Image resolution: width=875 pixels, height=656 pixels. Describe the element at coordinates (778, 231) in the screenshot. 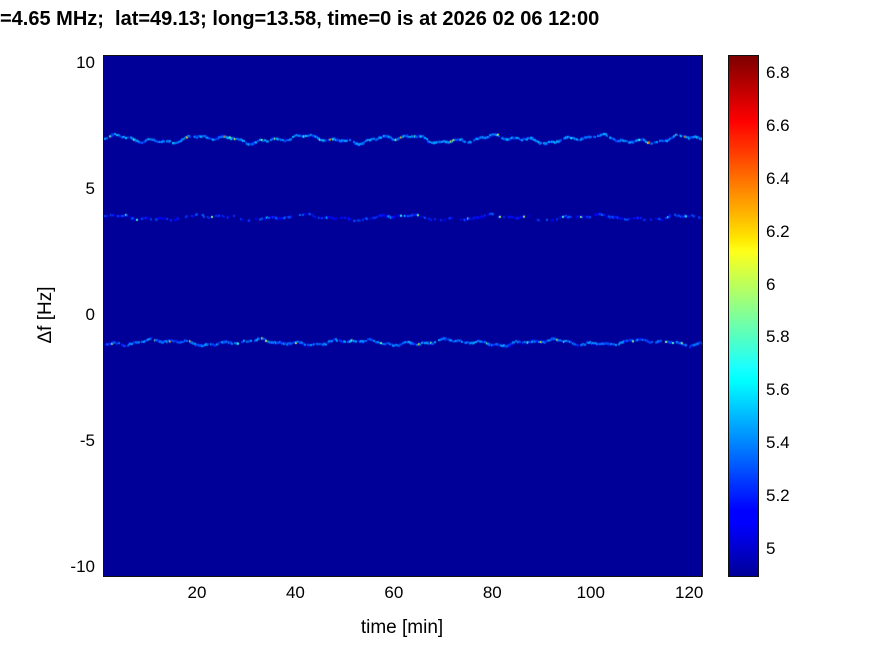

I see `colorbar-tick-label: 6.2` at that location.